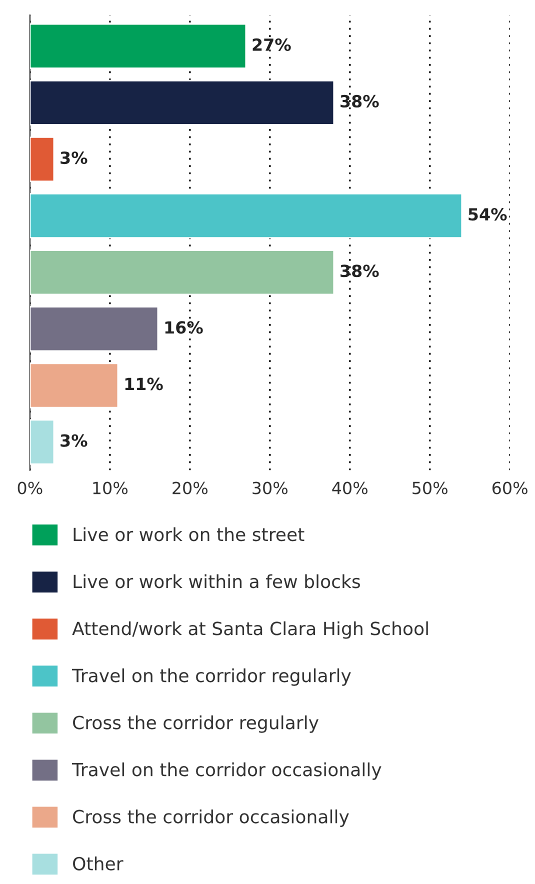 The height and width of the screenshot is (884, 535). I want to click on x-tick-label: 0%, so click(30, 488).